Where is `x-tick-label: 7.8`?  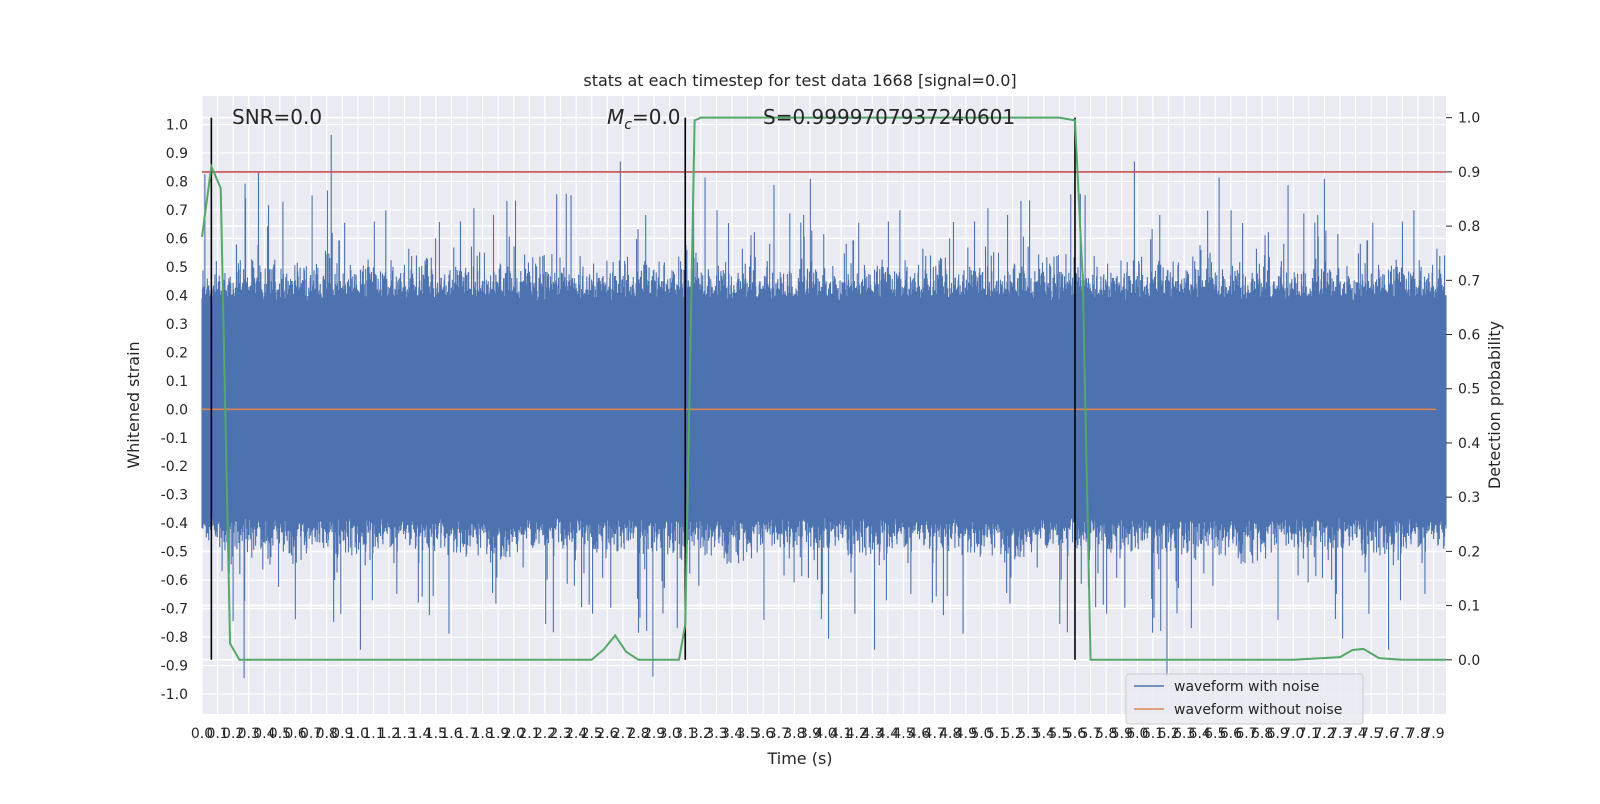 x-tick-label: 7.8 is located at coordinates (1418, 734).